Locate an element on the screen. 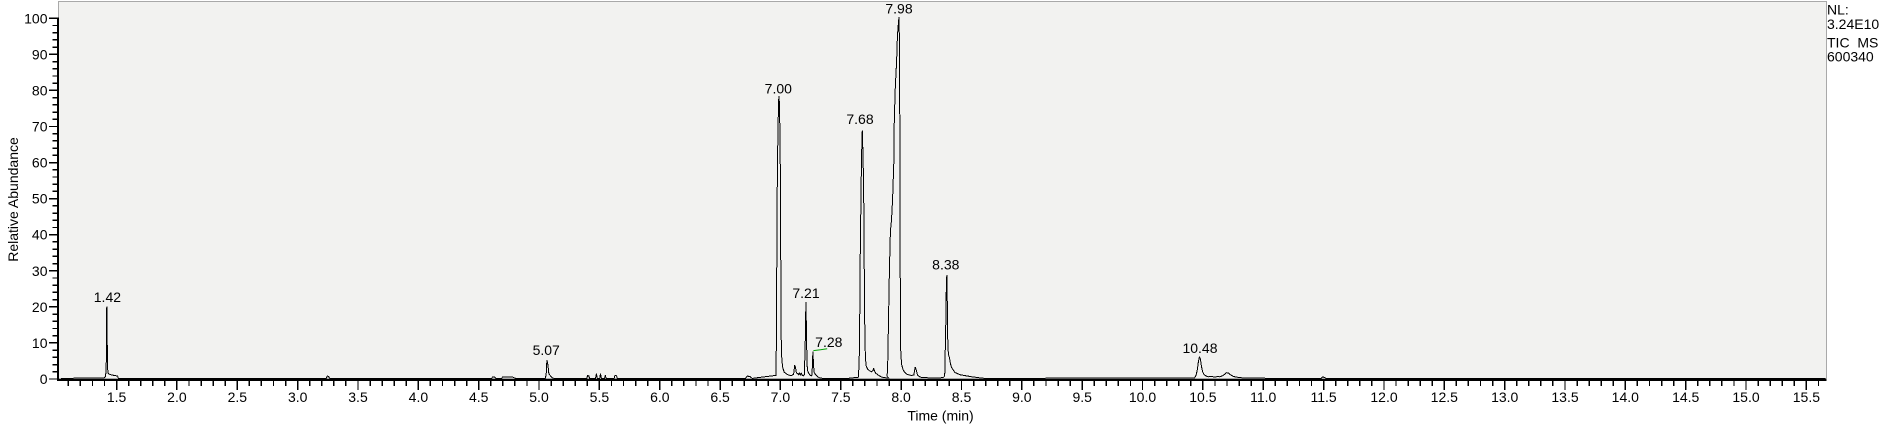 The width and height of the screenshot is (1883, 428). svg-text: 40 is located at coordinates (40, 235).